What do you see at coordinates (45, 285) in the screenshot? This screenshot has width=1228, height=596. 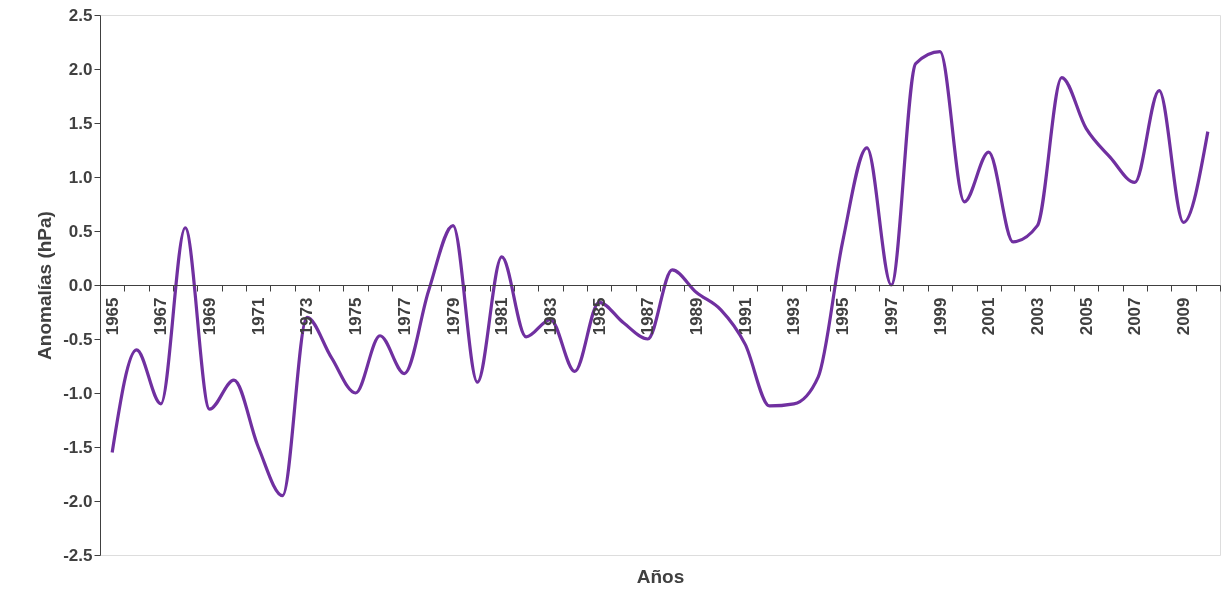 I see `y-axis-title: Anomalías (hPa)` at bounding box center [45, 285].